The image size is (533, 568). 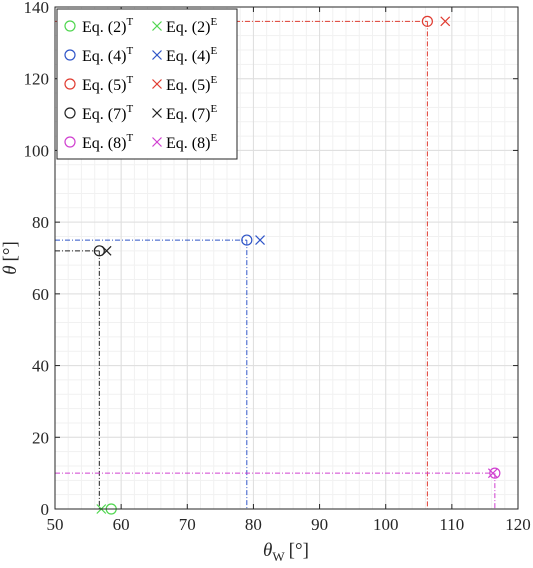 I want to click on y-axis-symbol: θ, so click(x=10, y=269).